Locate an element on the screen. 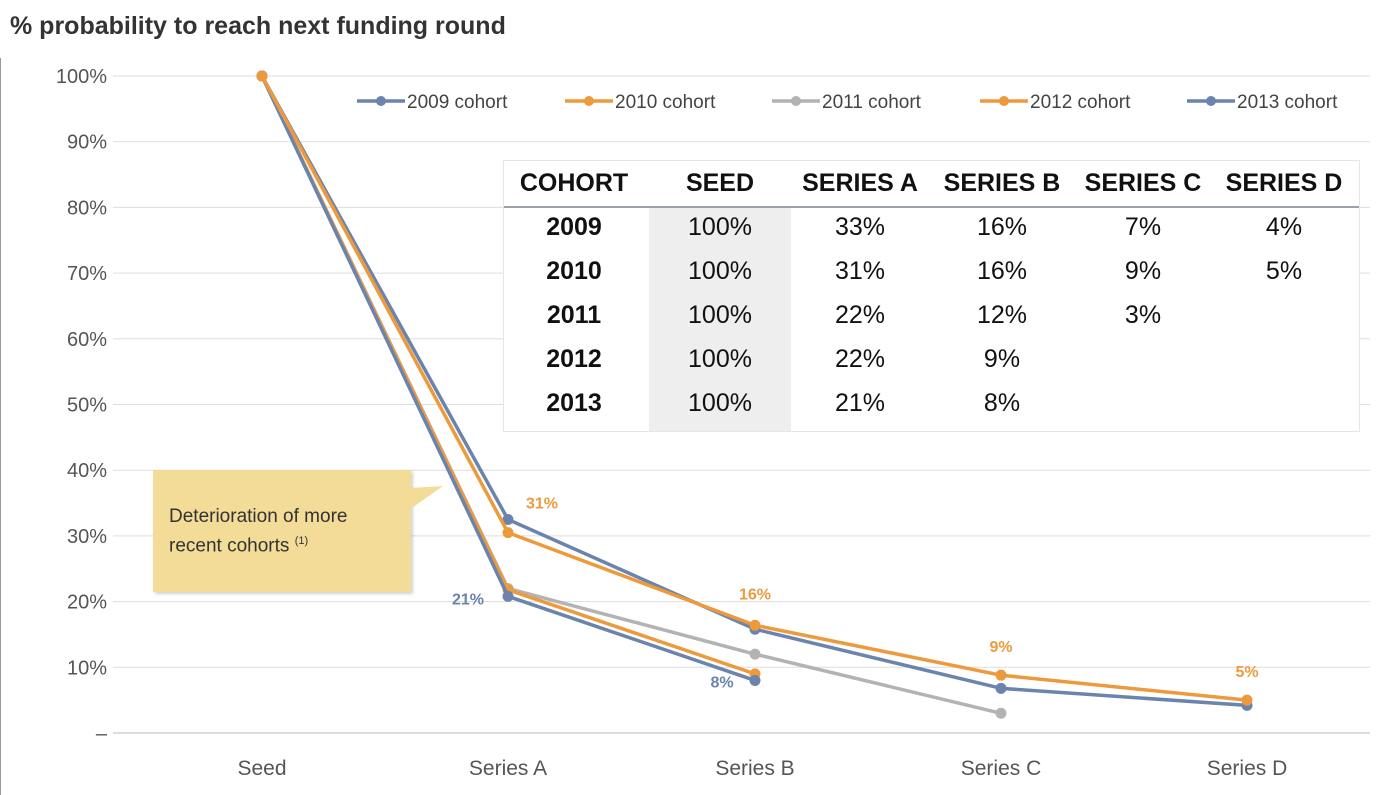  table-cell: 8% is located at coordinates (1002, 403).